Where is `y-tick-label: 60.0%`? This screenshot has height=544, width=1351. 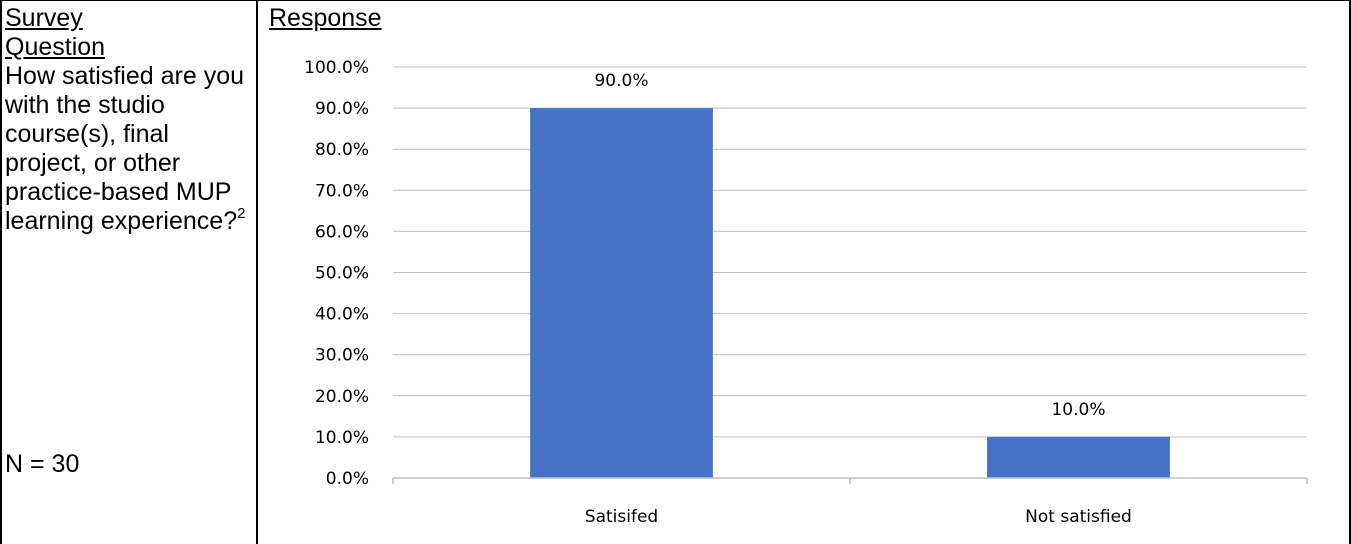 y-tick-label: 60.0% is located at coordinates (342, 232).